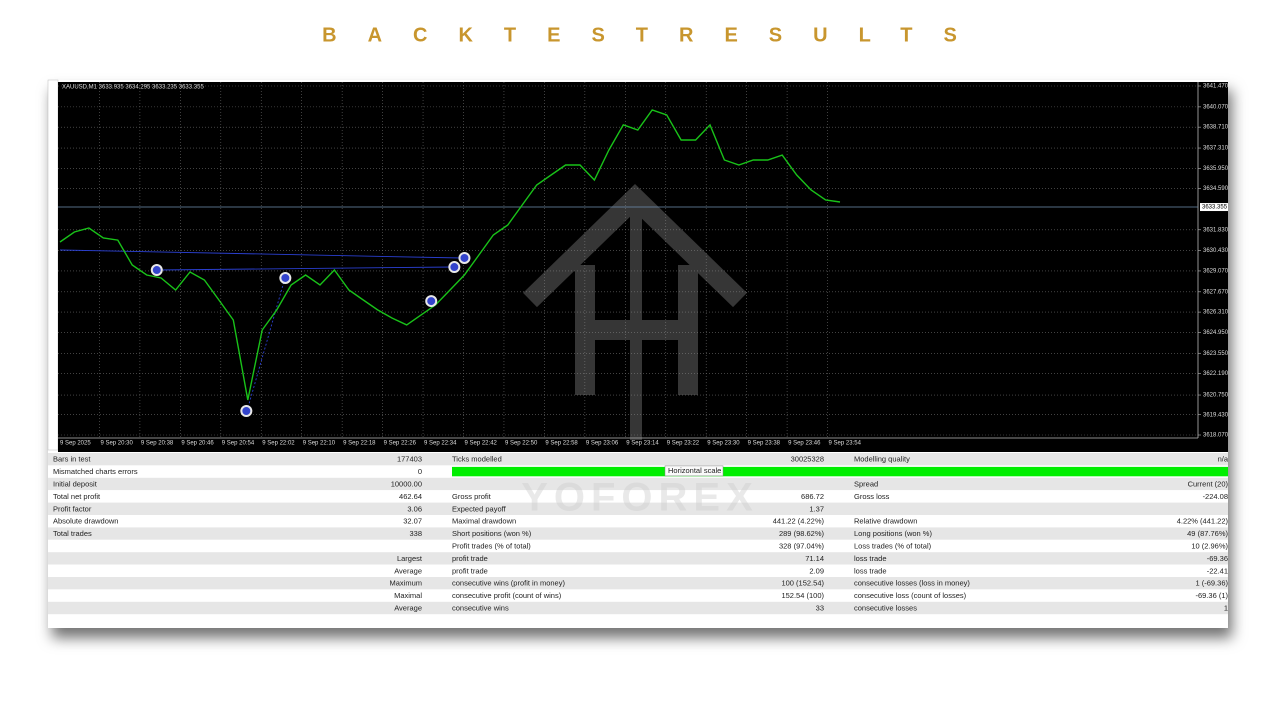 This screenshot has height=720, width=1280. Describe the element at coordinates (912, 583) in the screenshot. I see `report-cell: consecutive losses (loss in money)` at that location.